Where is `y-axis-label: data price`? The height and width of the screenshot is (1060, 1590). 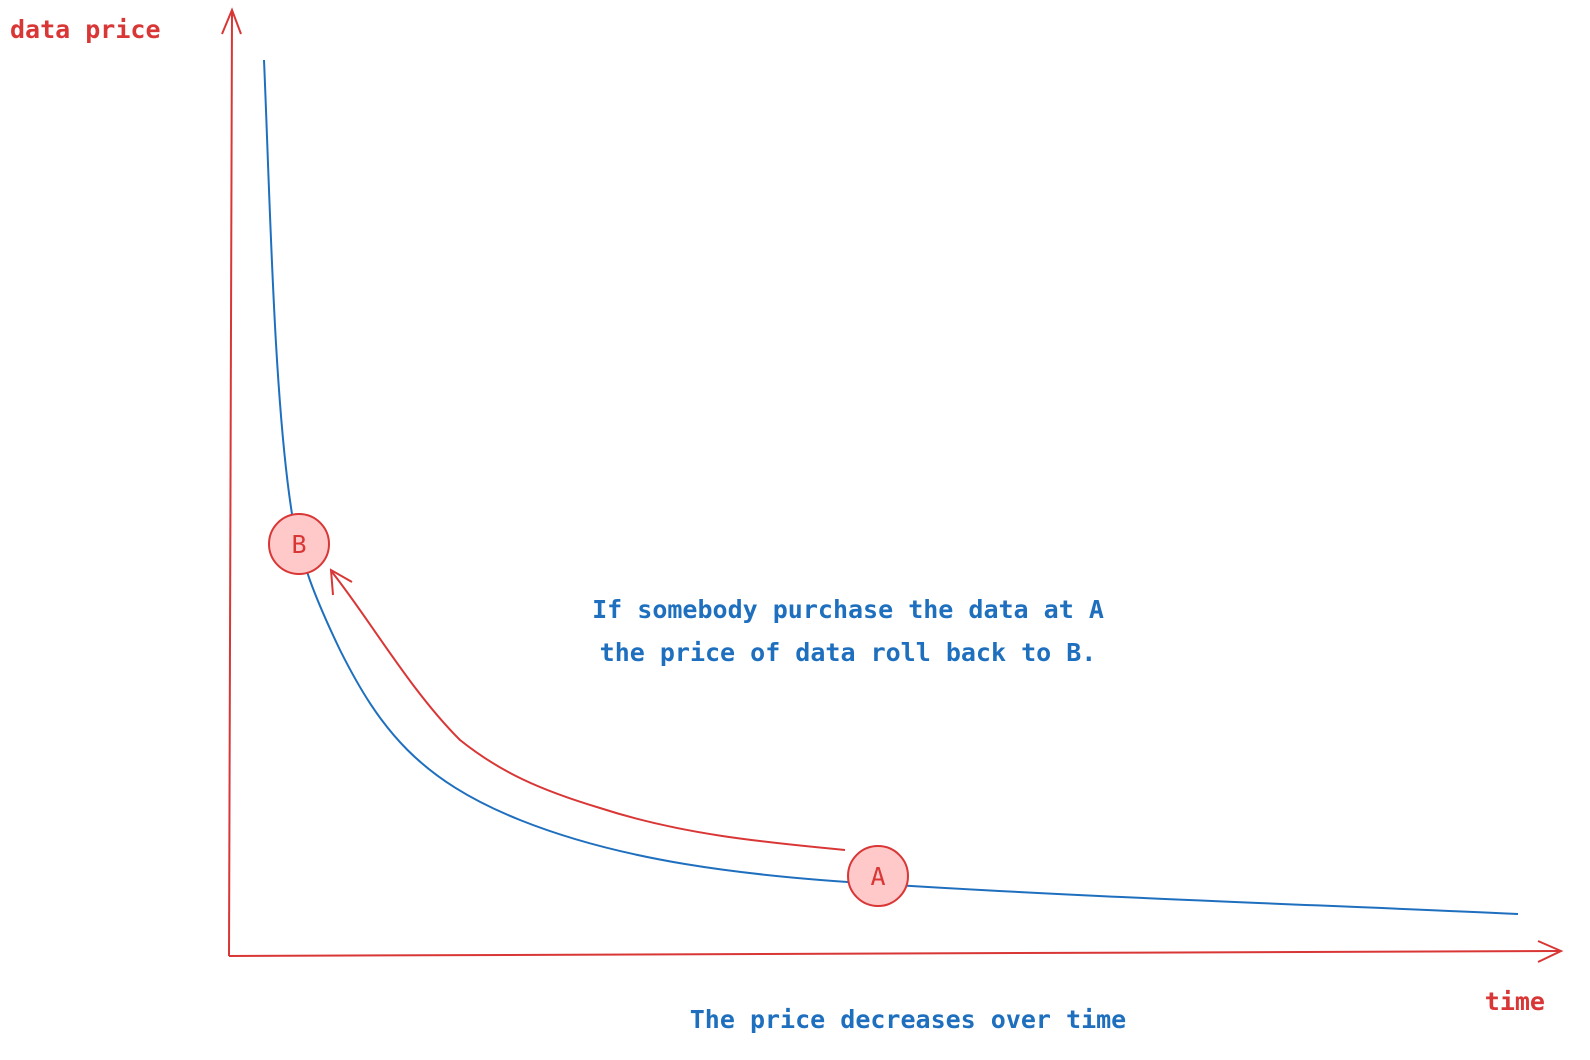 y-axis-label: data price is located at coordinates (85, 29).